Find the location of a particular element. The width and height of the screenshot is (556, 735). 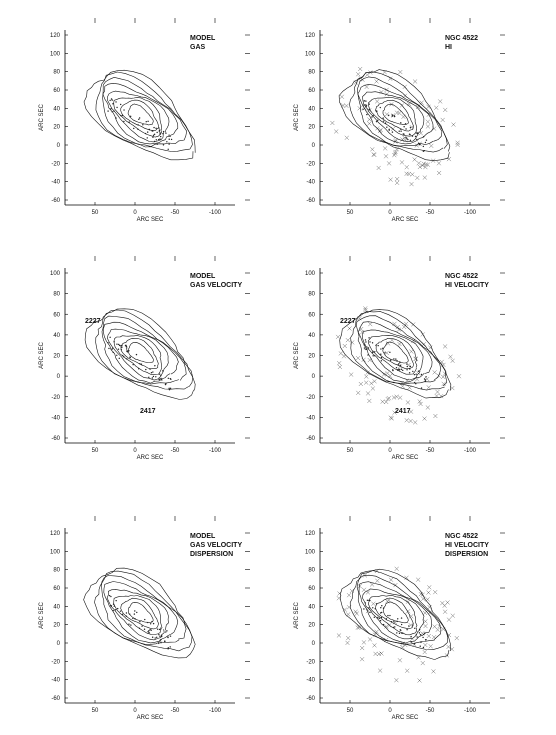

panel-label: DISPERSION is located at coordinates (211, 554).